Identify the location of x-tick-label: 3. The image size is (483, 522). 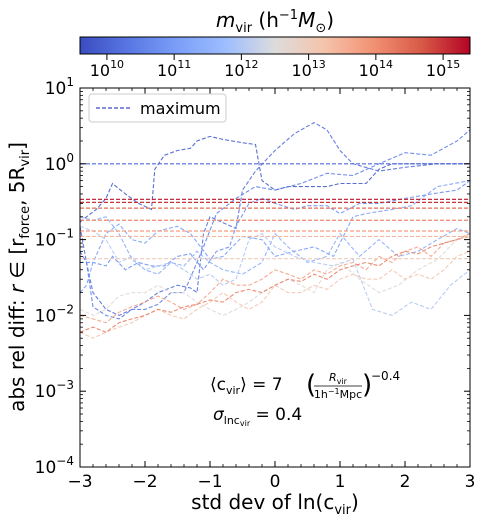
(470, 482).